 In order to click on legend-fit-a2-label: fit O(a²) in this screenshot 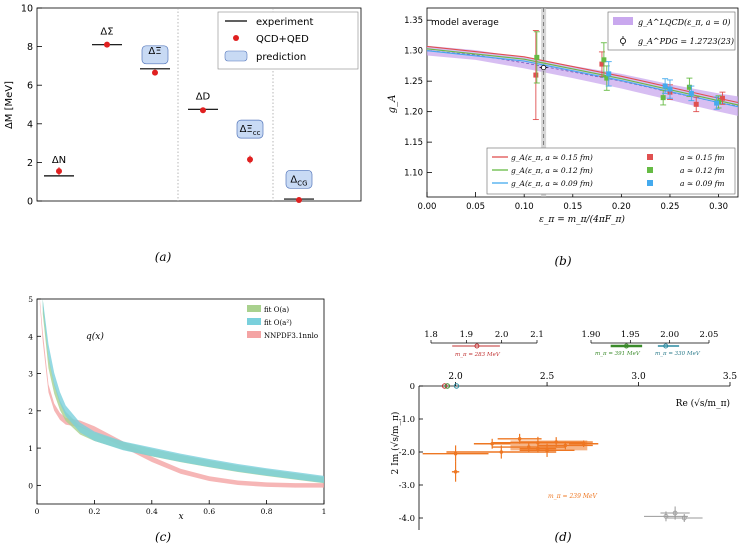, I will do `click(278, 323)`.